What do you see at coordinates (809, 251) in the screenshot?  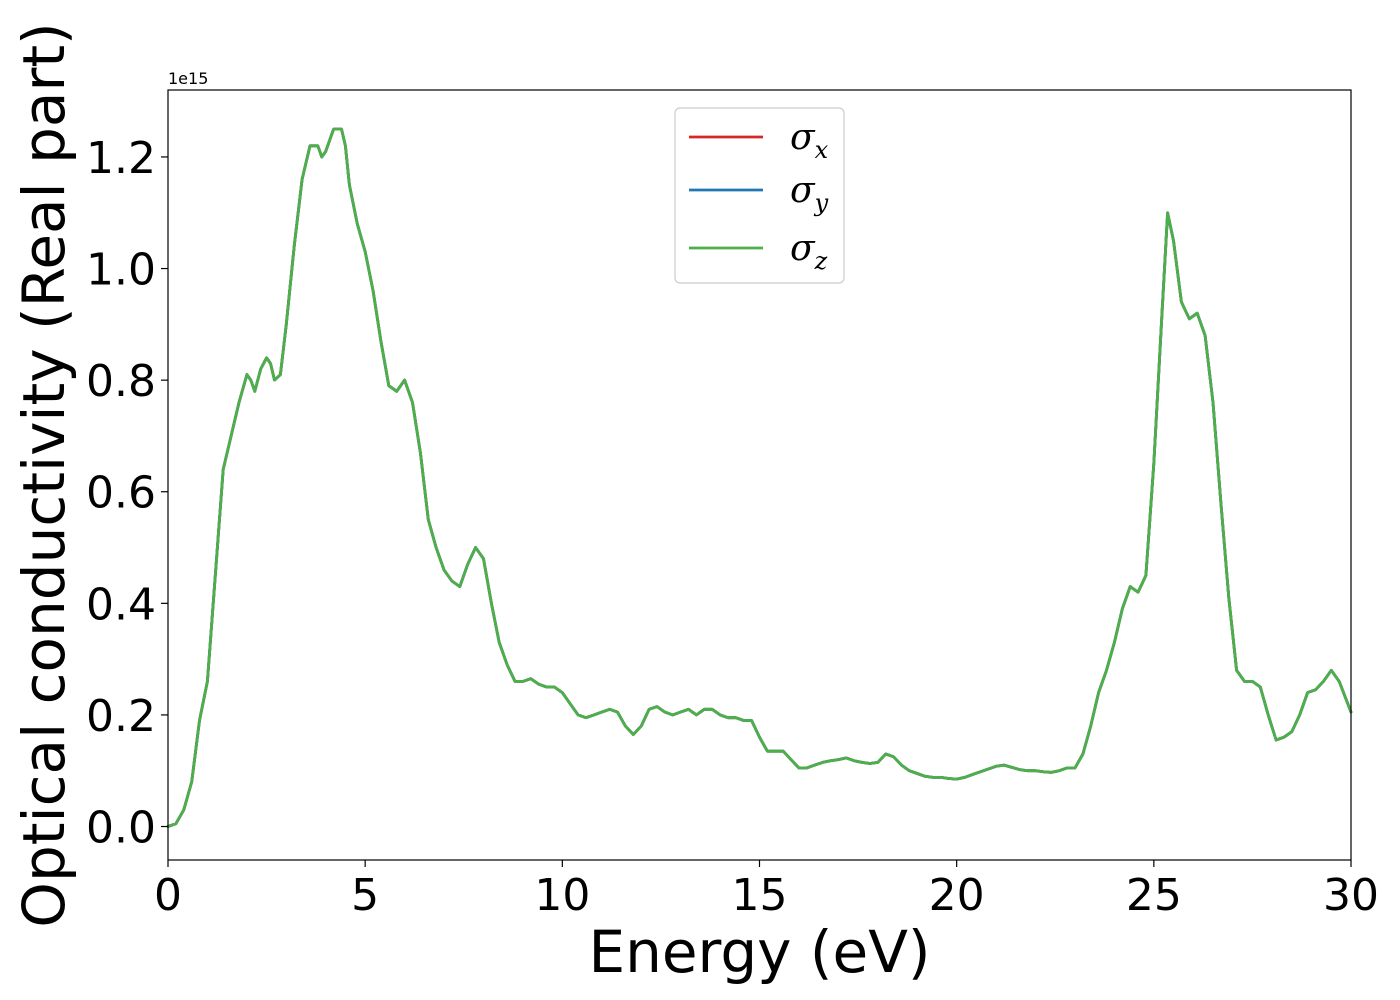 I see `legend-label-z: σz` at bounding box center [809, 251].